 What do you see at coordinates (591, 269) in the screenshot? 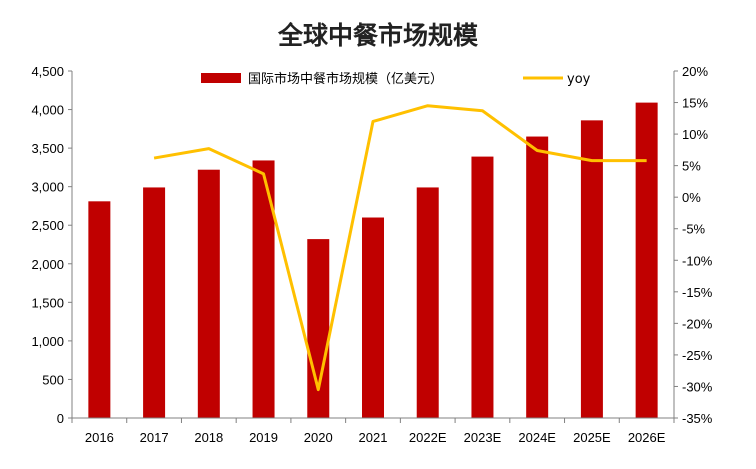
I see `bar-2025E` at bounding box center [591, 269].